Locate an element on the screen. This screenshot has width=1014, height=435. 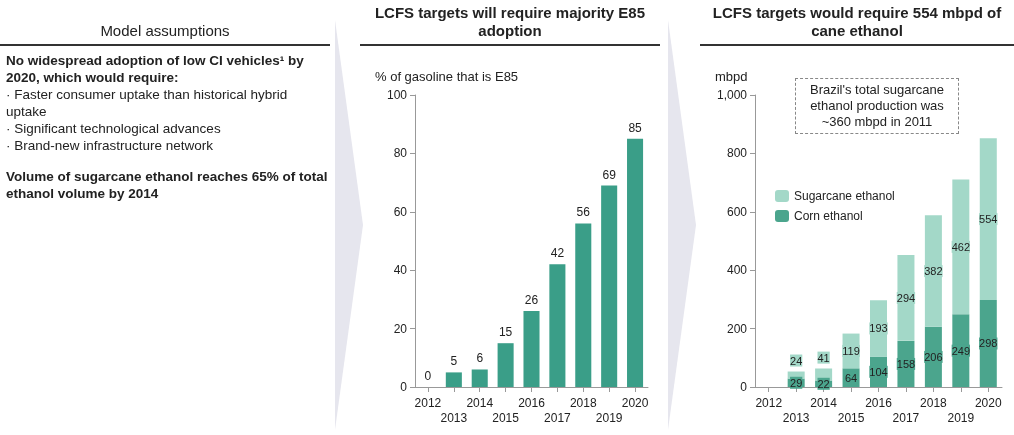
text: Volume of sugarcane ethanol reaches 65% of total ethanol volume by 2014 is located at coordinates (167, 185).